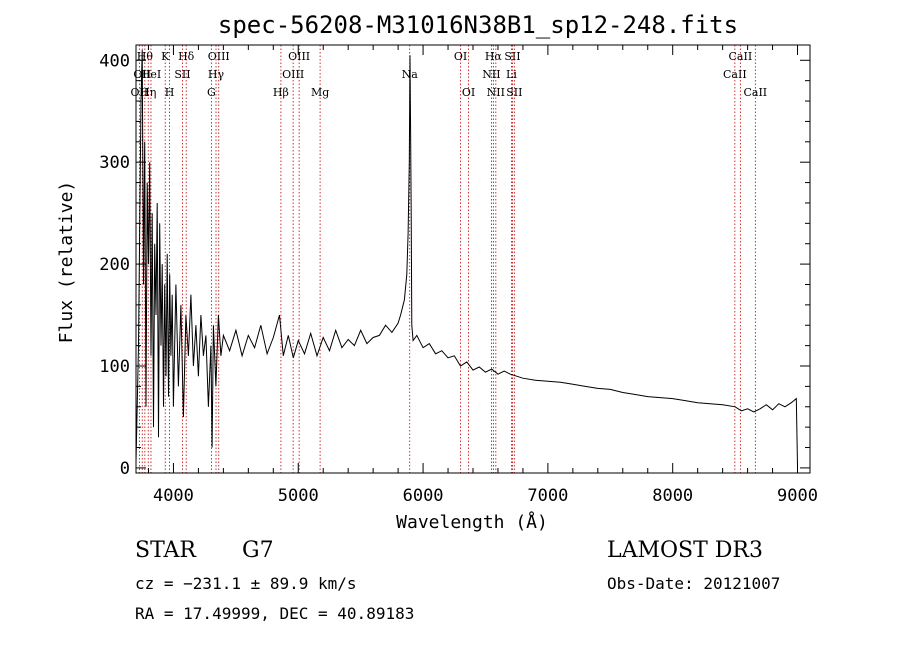 This screenshot has height=649, width=900. What do you see at coordinates (511, 74) in the screenshot?
I see `line-label: Li` at bounding box center [511, 74].